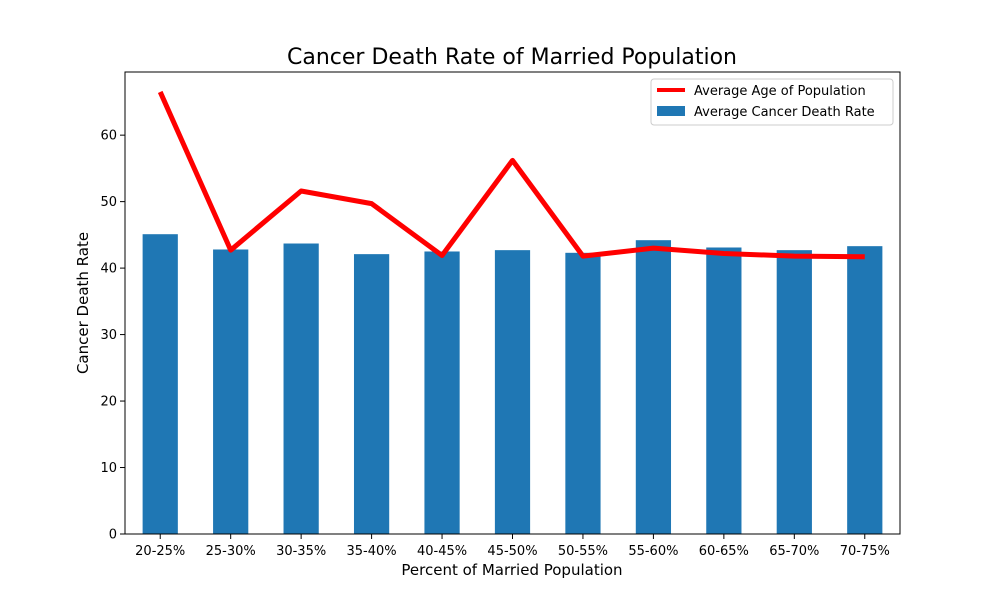 Image resolution: width=1000 pixels, height=600 pixels. I want to click on x-tick-label: 50-55%, so click(583, 551).